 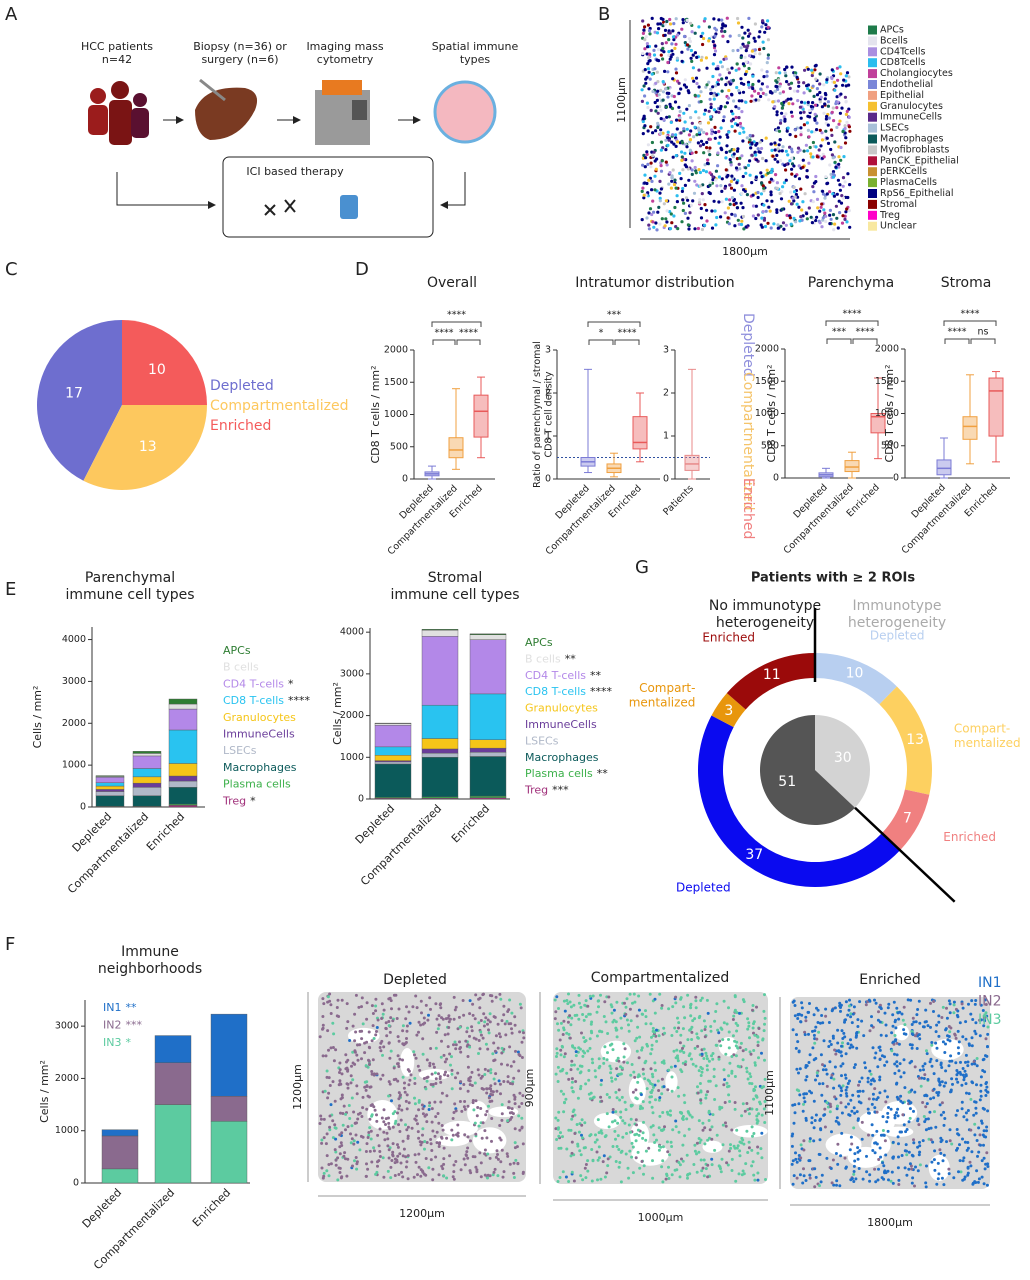 I want to click on y-tick-label: 3, so click(x=548, y=350).